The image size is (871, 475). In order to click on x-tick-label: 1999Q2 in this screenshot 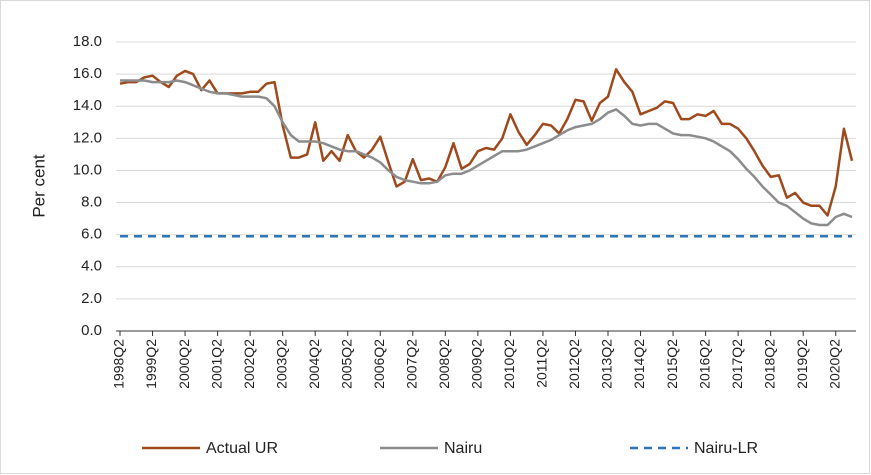, I will do `click(151, 364)`.